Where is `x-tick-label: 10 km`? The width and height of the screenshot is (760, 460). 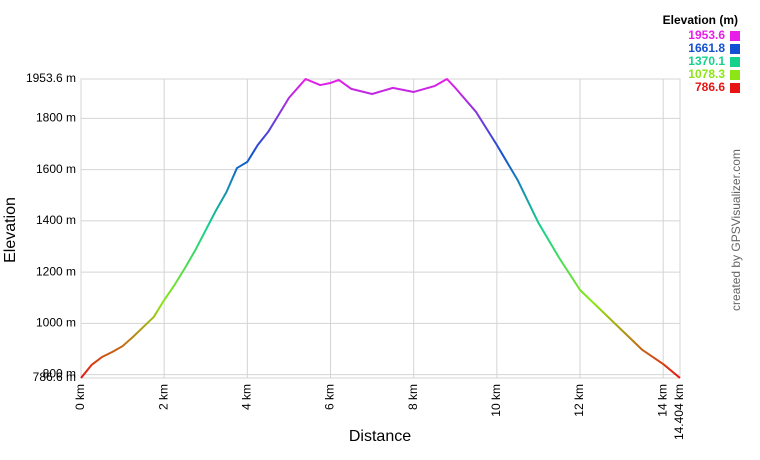 x-tick-label: 10 km is located at coordinates (496, 400).